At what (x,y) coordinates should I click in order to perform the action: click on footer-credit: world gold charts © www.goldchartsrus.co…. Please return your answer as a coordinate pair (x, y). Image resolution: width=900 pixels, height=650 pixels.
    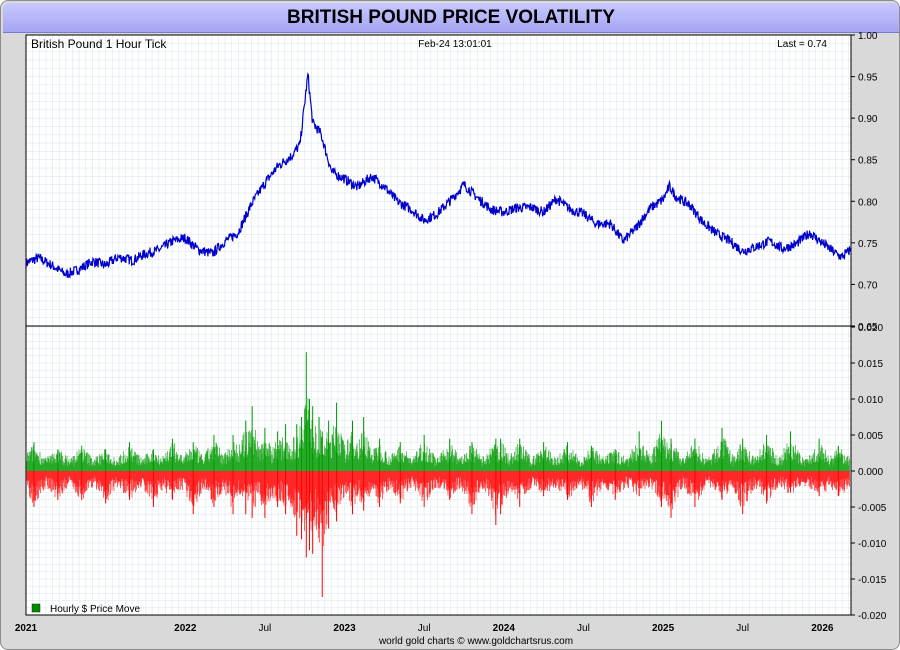
    Looking at the image, I should click on (475, 641).